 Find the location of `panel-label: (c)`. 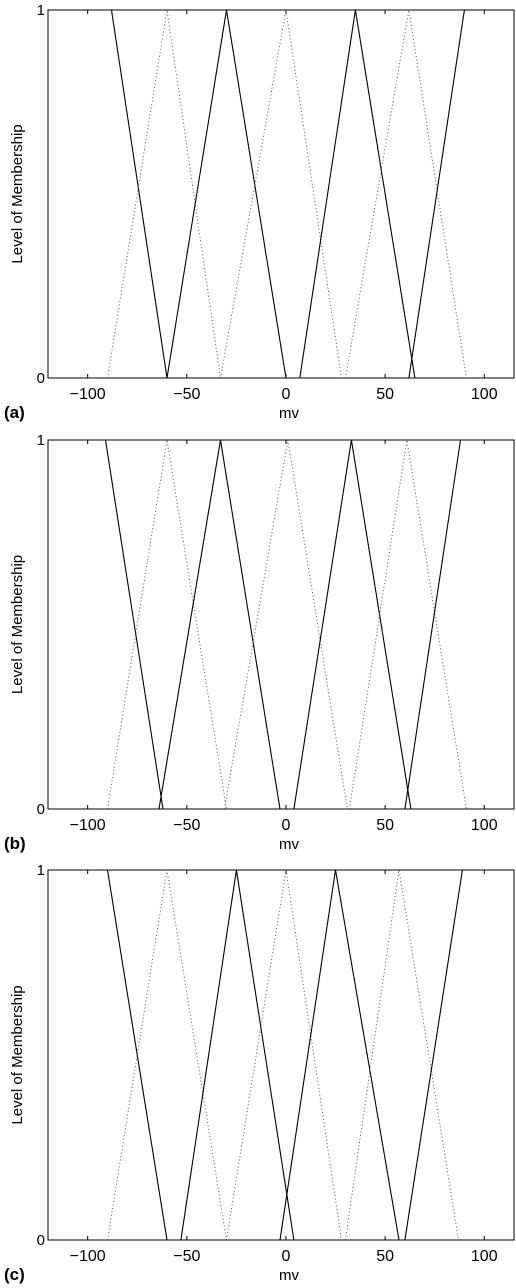

panel-label: (c) is located at coordinates (14, 1274).